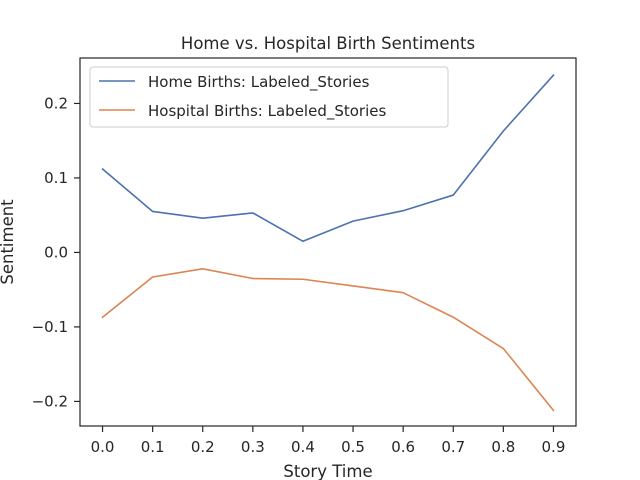  Describe the element at coordinates (153, 447) in the screenshot. I see `x-tick-label: 0.1` at that location.